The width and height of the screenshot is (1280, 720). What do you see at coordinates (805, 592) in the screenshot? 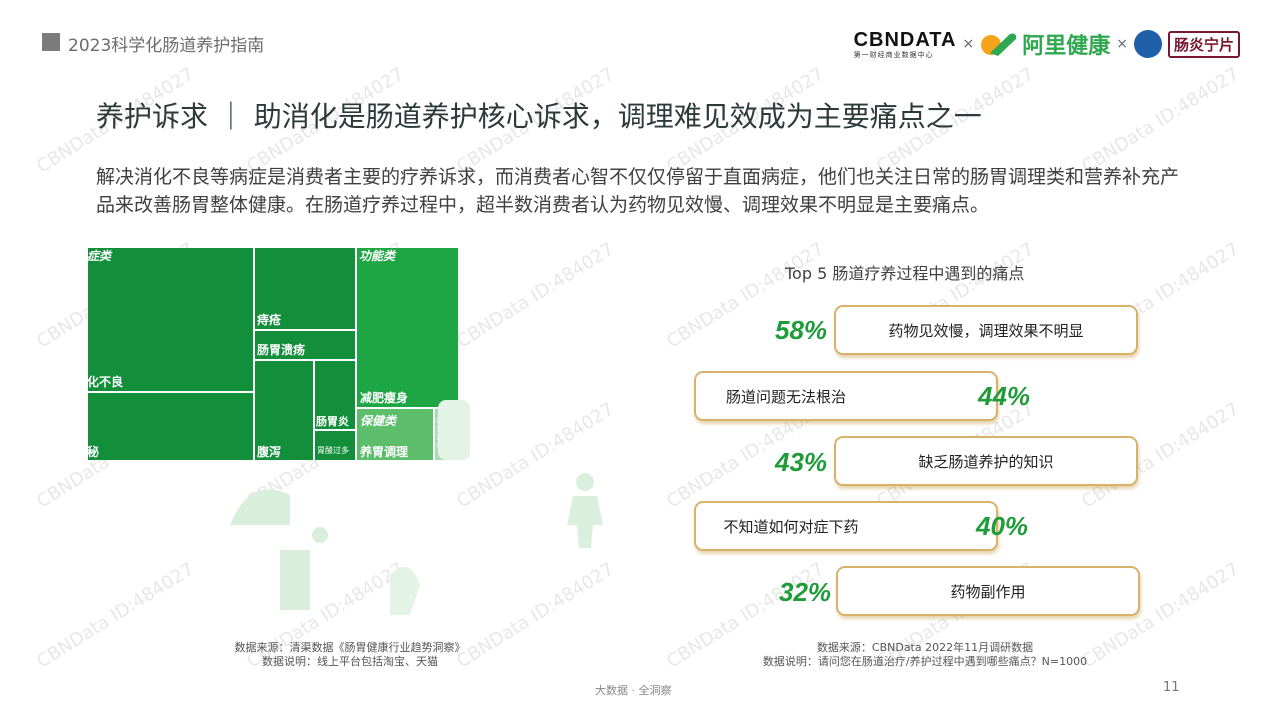
I see `pain-point-percent: 32%` at bounding box center [805, 592].